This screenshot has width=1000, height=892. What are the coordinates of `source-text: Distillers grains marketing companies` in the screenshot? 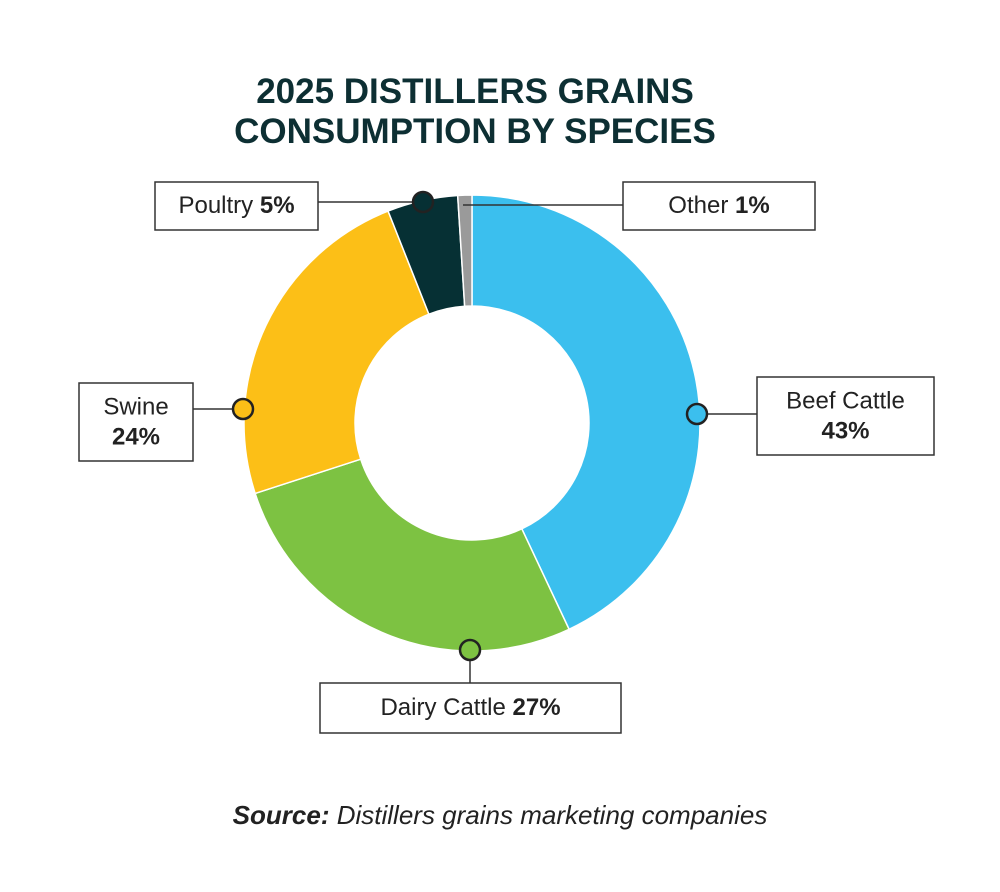 It's located at (552, 815).